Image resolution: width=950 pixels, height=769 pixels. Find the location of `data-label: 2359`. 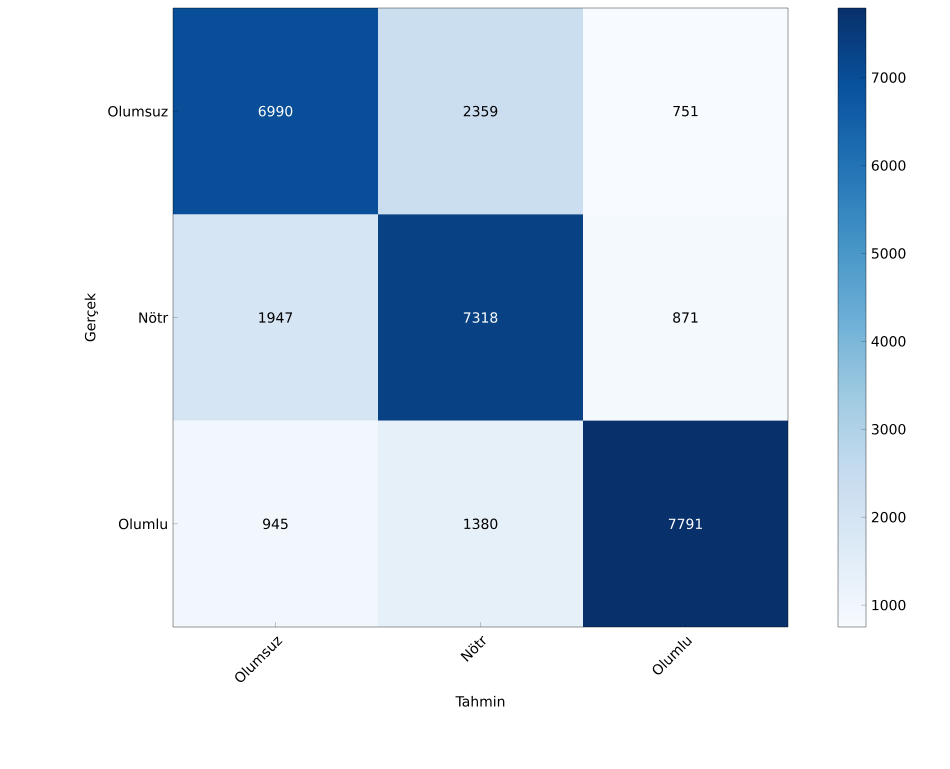

data-label: 2359 is located at coordinates (481, 111).